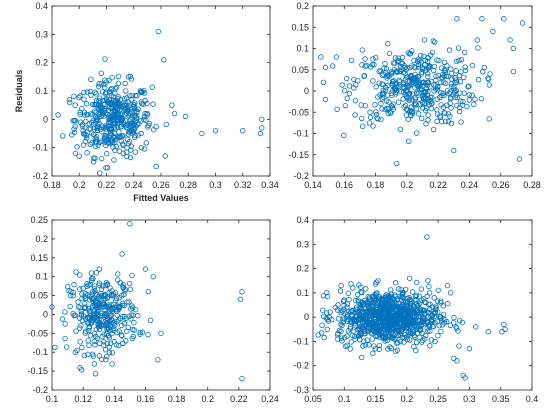  I want to click on x-tick-label: 0.32, so click(243, 185).